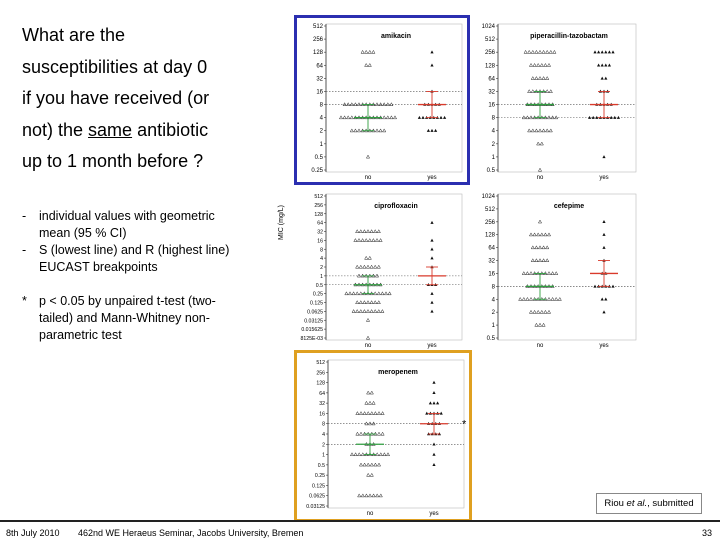 This screenshot has height=540, width=720. Describe the element at coordinates (312, 330) in the screenshot. I see `y-tick-label: 0.015625` at that location.